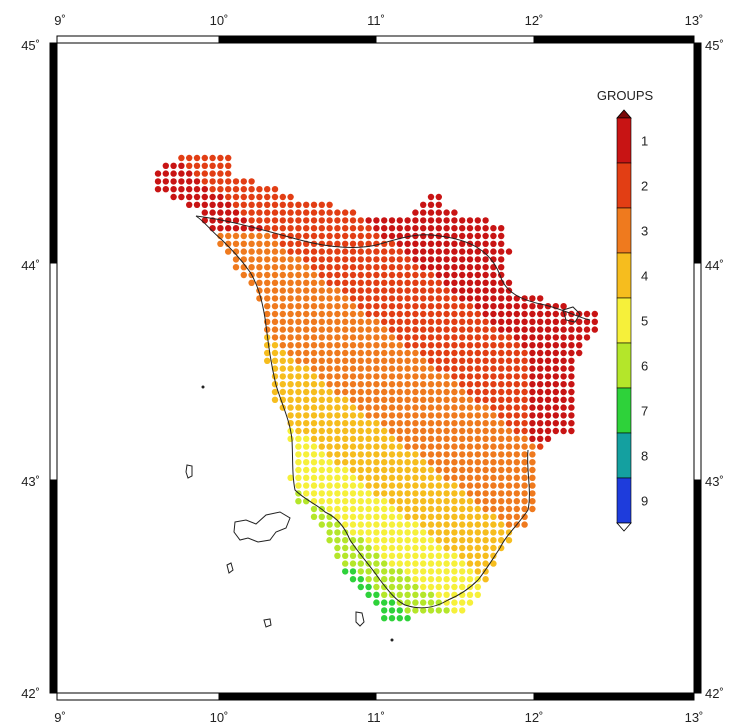  I want to click on frame-top-segment, so click(297, 39).